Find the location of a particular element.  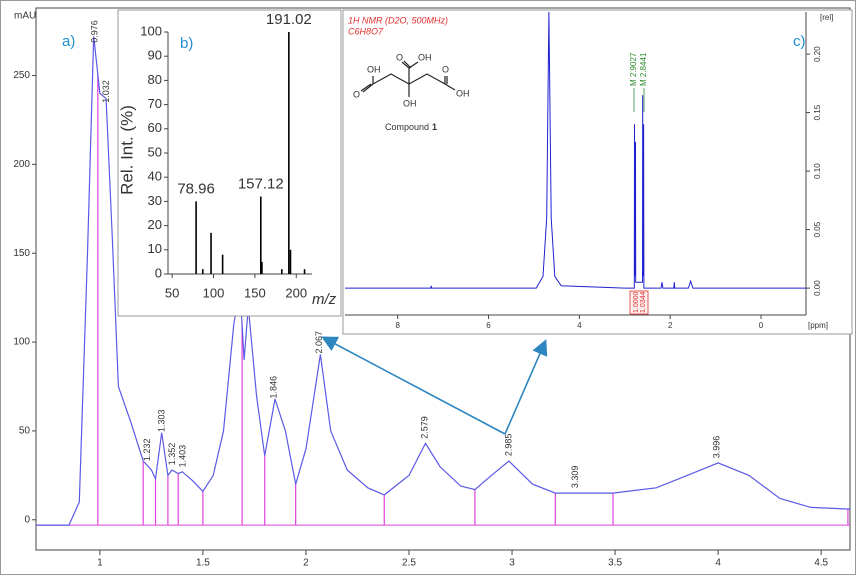

x-tick-label: 100 is located at coordinates (214, 292).